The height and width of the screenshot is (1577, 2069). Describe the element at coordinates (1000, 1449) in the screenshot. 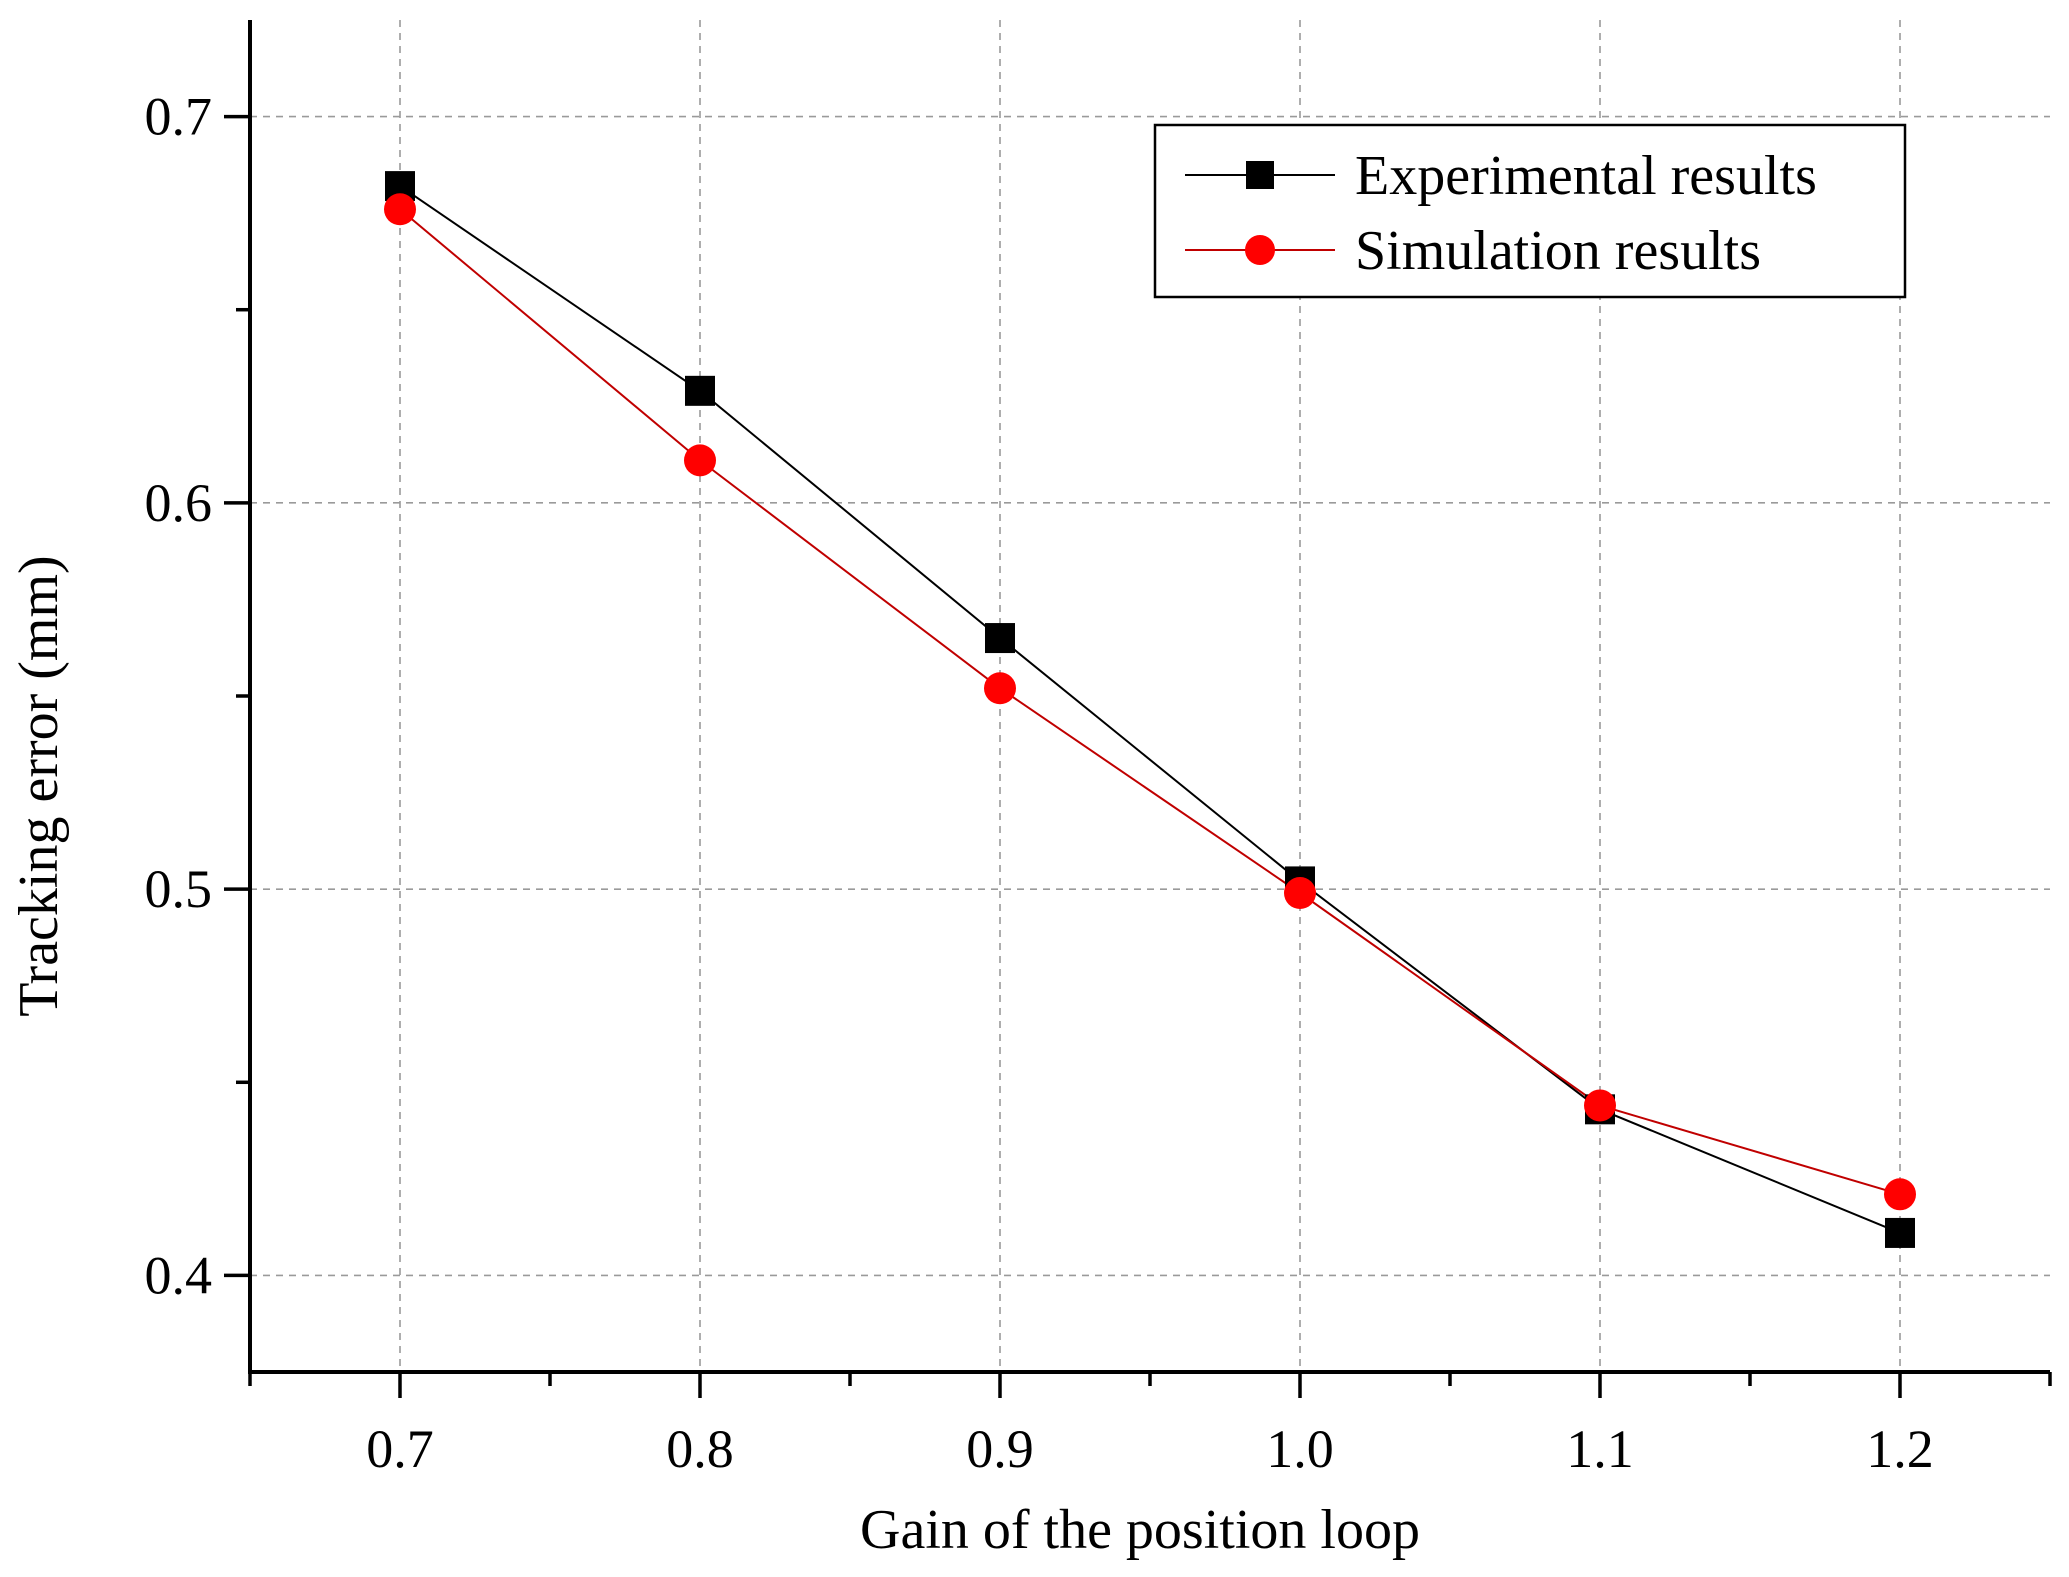

I see `x-tick-label: 0.9` at that location.